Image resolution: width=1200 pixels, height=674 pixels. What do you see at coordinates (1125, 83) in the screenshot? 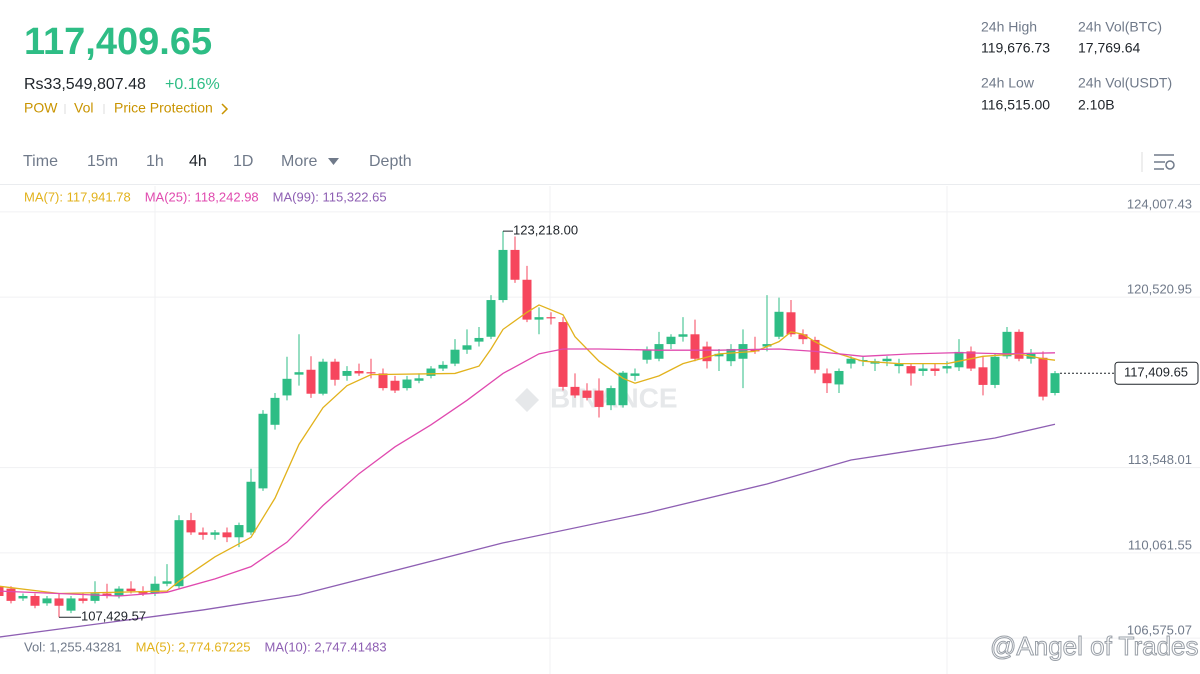
I see `stat-label: 24h Vol(USDT)` at bounding box center [1125, 83].